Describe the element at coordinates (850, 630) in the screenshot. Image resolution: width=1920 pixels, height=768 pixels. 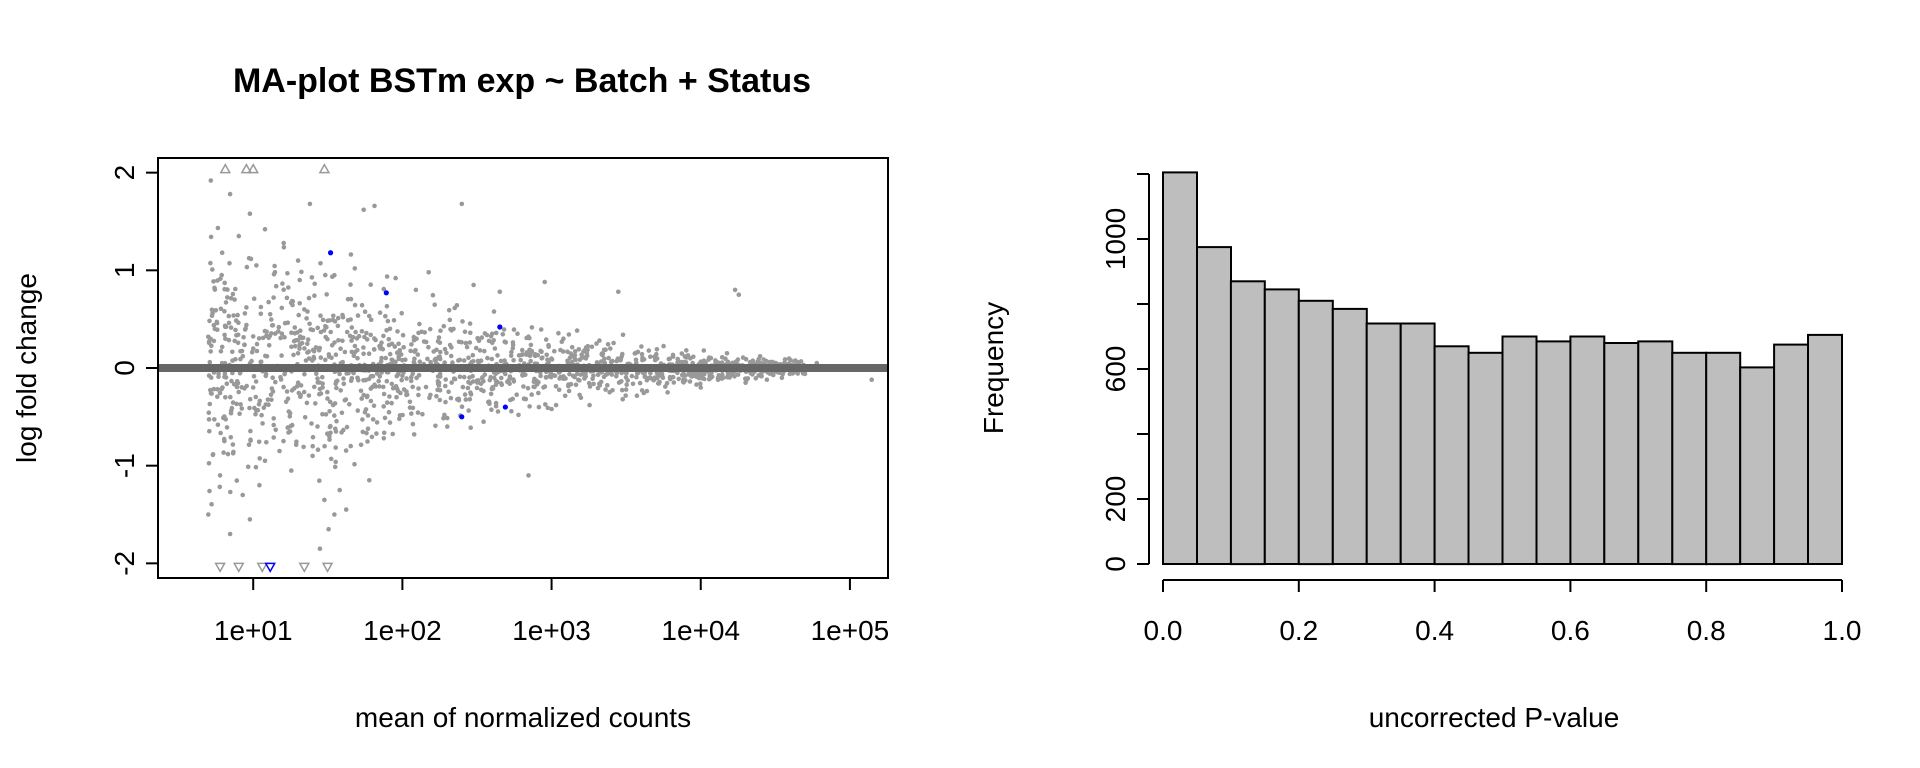
I see `ma-x-tick-label: 1e+05` at that location.